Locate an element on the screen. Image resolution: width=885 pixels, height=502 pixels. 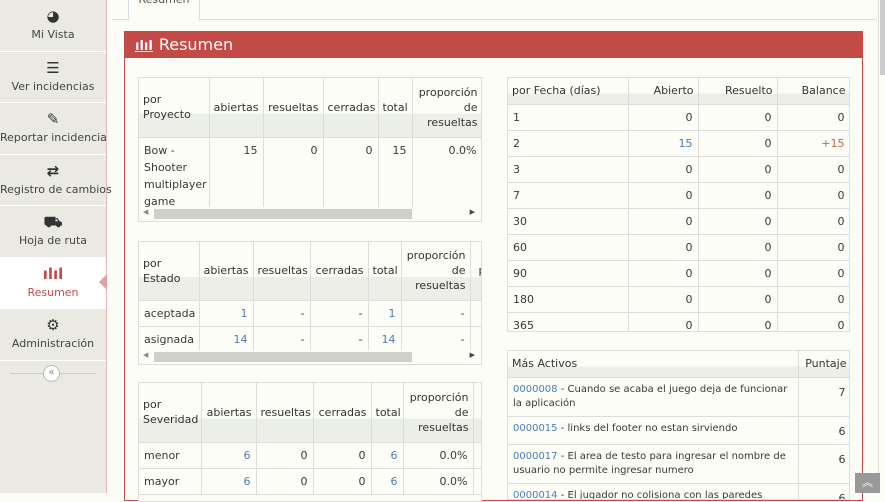
column-header: Puntaje is located at coordinates (823, 364).